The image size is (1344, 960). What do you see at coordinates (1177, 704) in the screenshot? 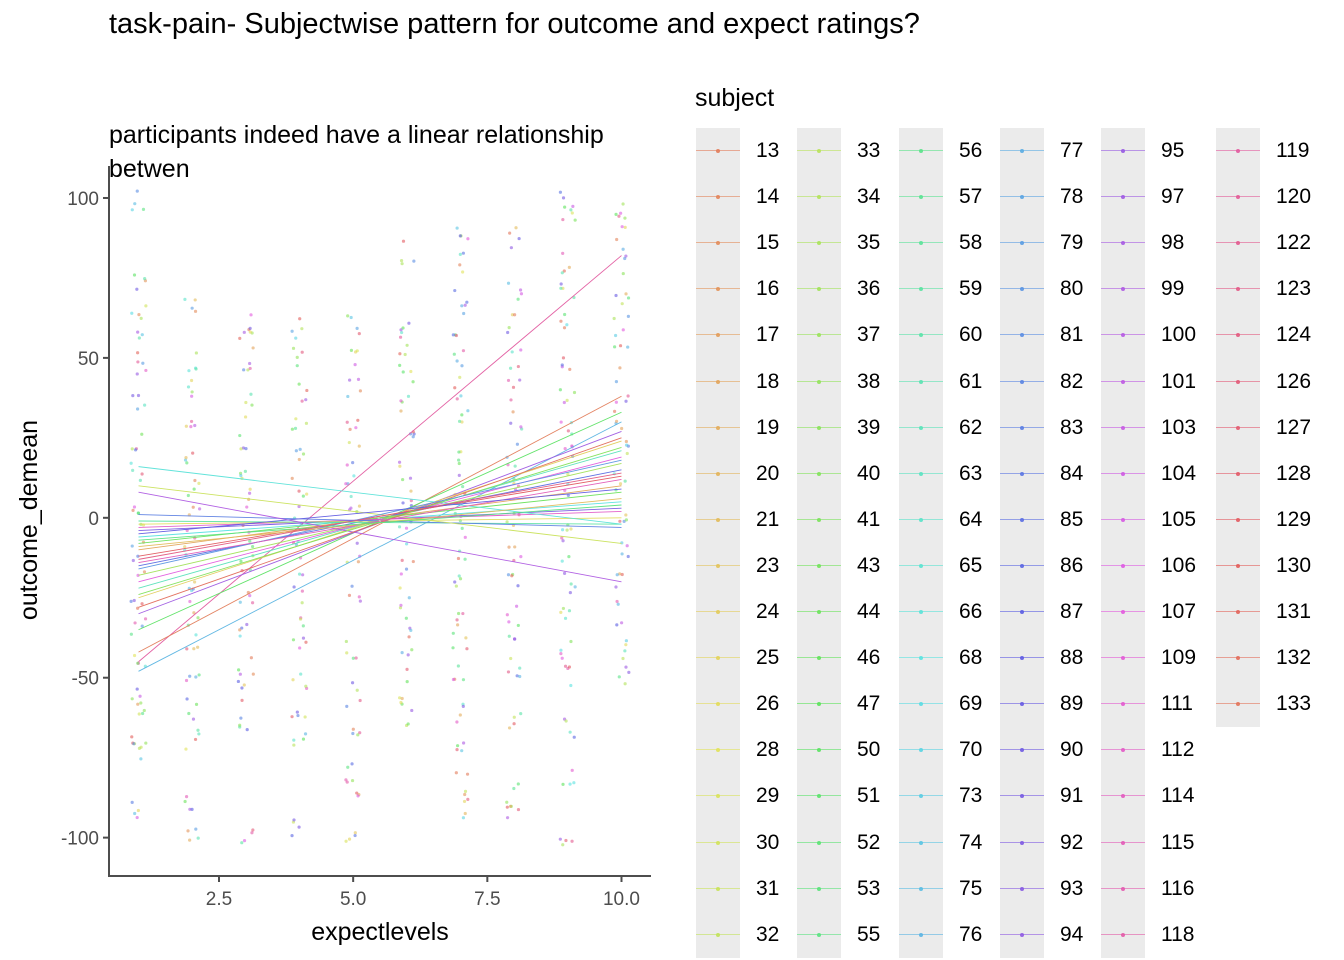
I see `legend-label: 111` at bounding box center [1177, 704].